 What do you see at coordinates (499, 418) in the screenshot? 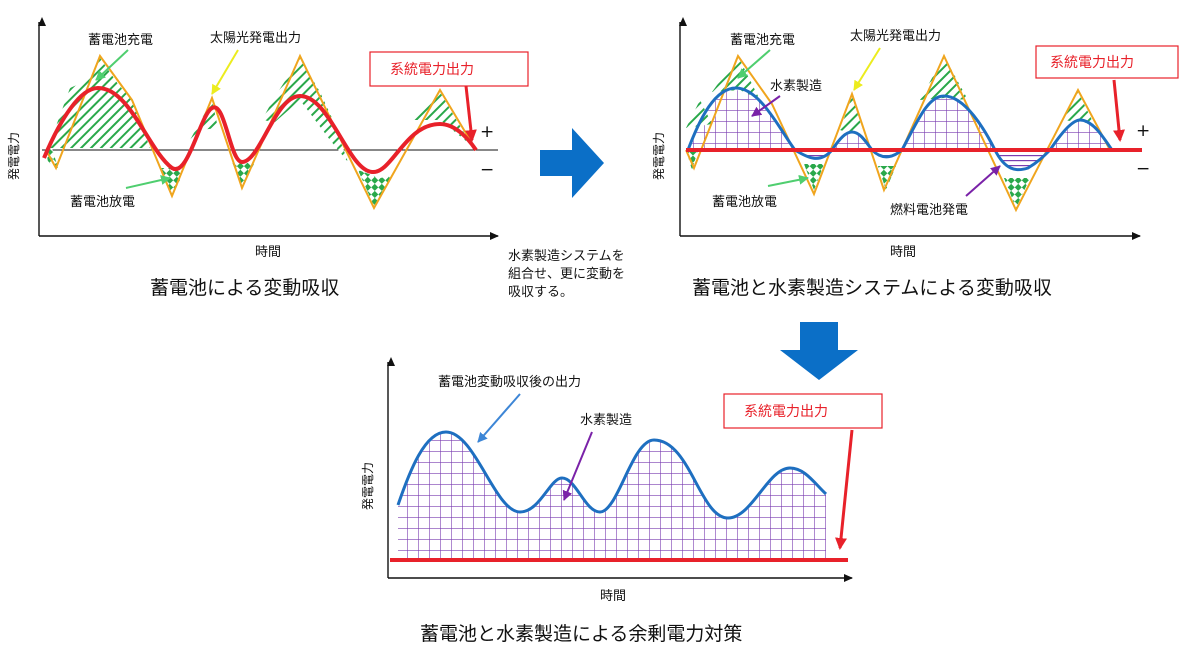
I see `after-battery-arrow` at bounding box center [499, 418].